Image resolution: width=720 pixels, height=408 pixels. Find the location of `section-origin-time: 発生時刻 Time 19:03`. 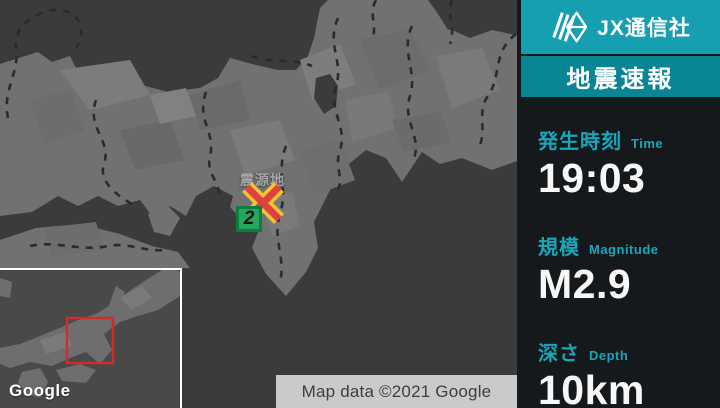

section-origin-time: 発生時刻 Time 19:03 is located at coordinates (629, 162).